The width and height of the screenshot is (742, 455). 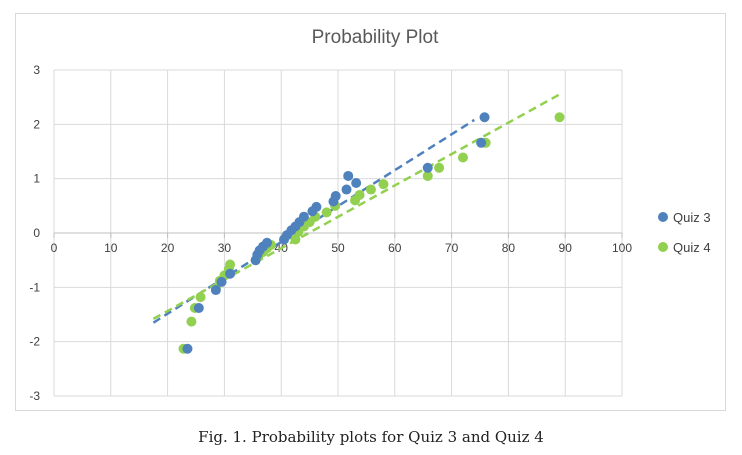 What do you see at coordinates (36, 70) in the screenshot?
I see `y-tick-label: 3` at bounding box center [36, 70].